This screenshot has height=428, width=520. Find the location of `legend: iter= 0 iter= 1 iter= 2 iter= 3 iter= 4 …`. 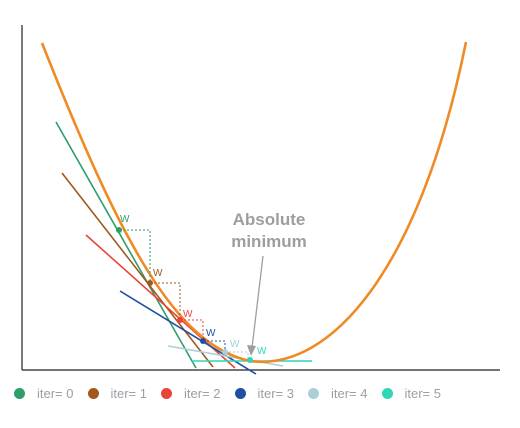

legend: iter= 0 iter= 1 iter= 2 iter= 3 iter= 4 … is located at coordinates (234, 393).